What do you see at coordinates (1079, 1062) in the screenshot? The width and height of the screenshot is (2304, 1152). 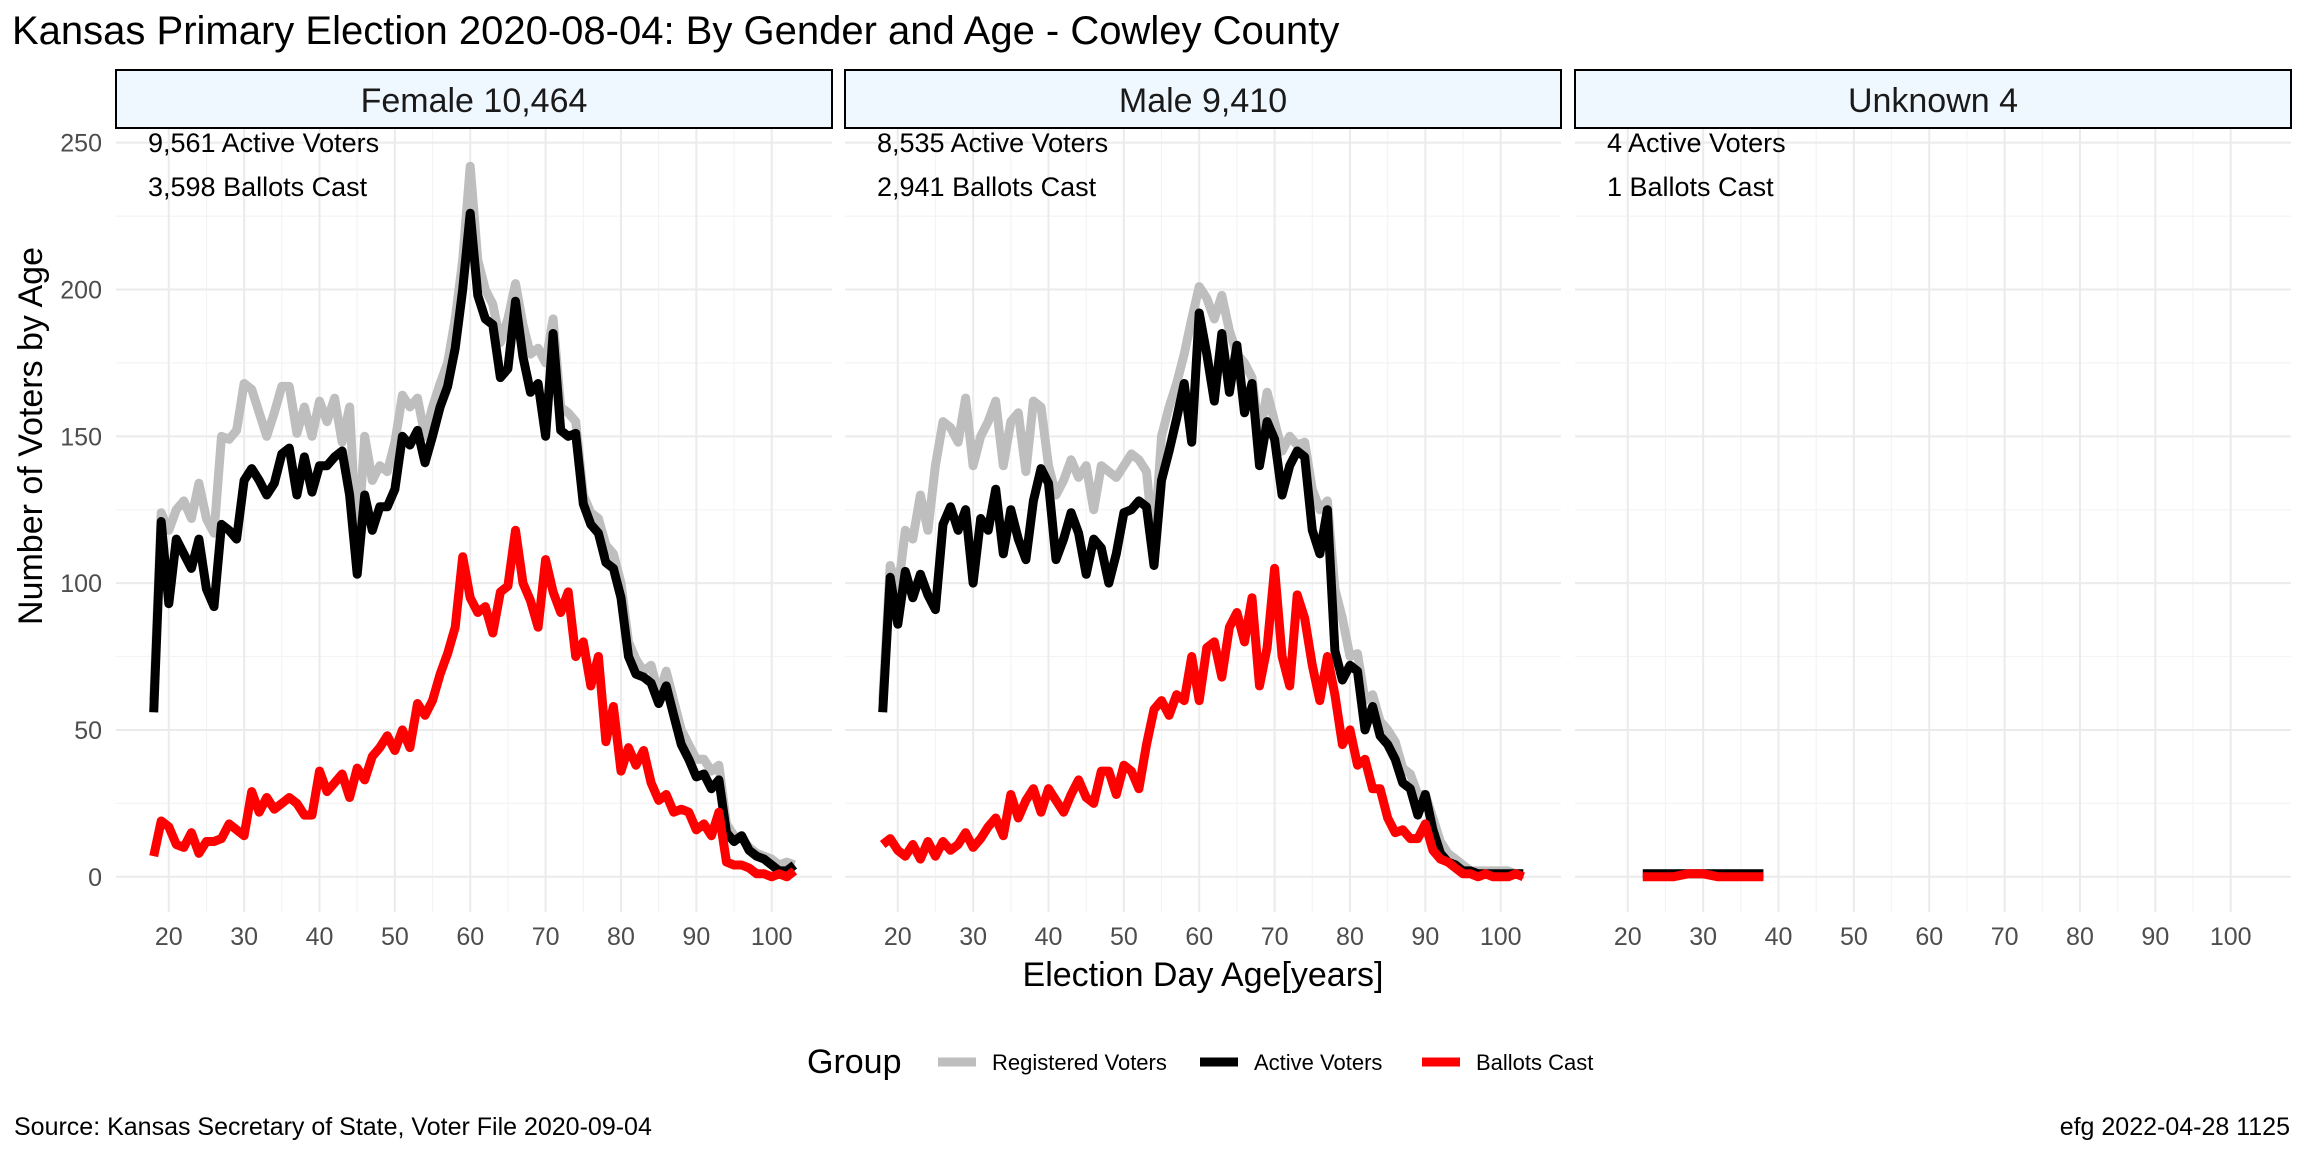 I see `legend-label: Registered Voters` at bounding box center [1079, 1062].